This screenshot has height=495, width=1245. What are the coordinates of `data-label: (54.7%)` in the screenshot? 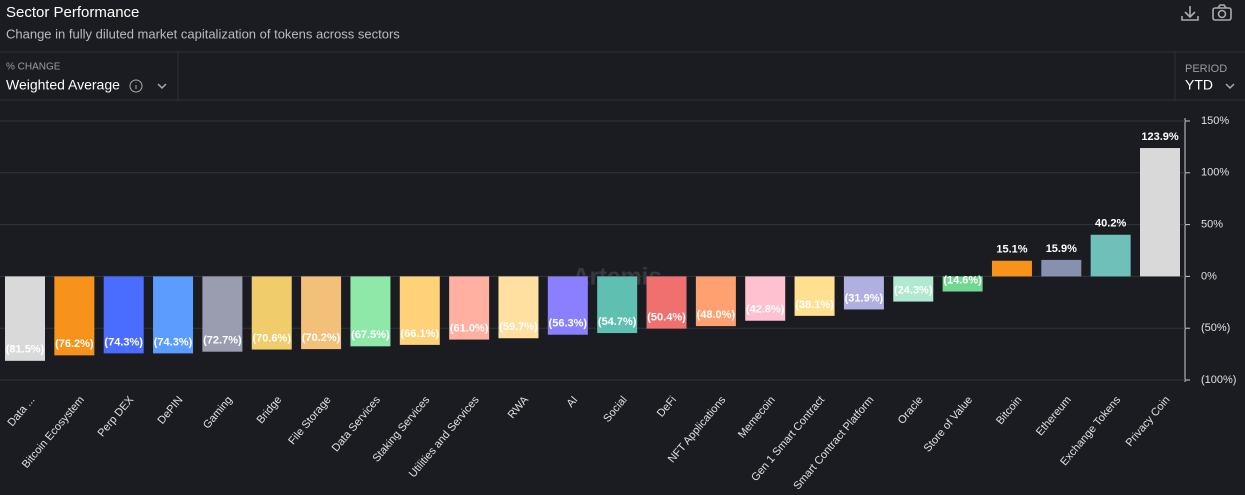 It's located at (617, 322).